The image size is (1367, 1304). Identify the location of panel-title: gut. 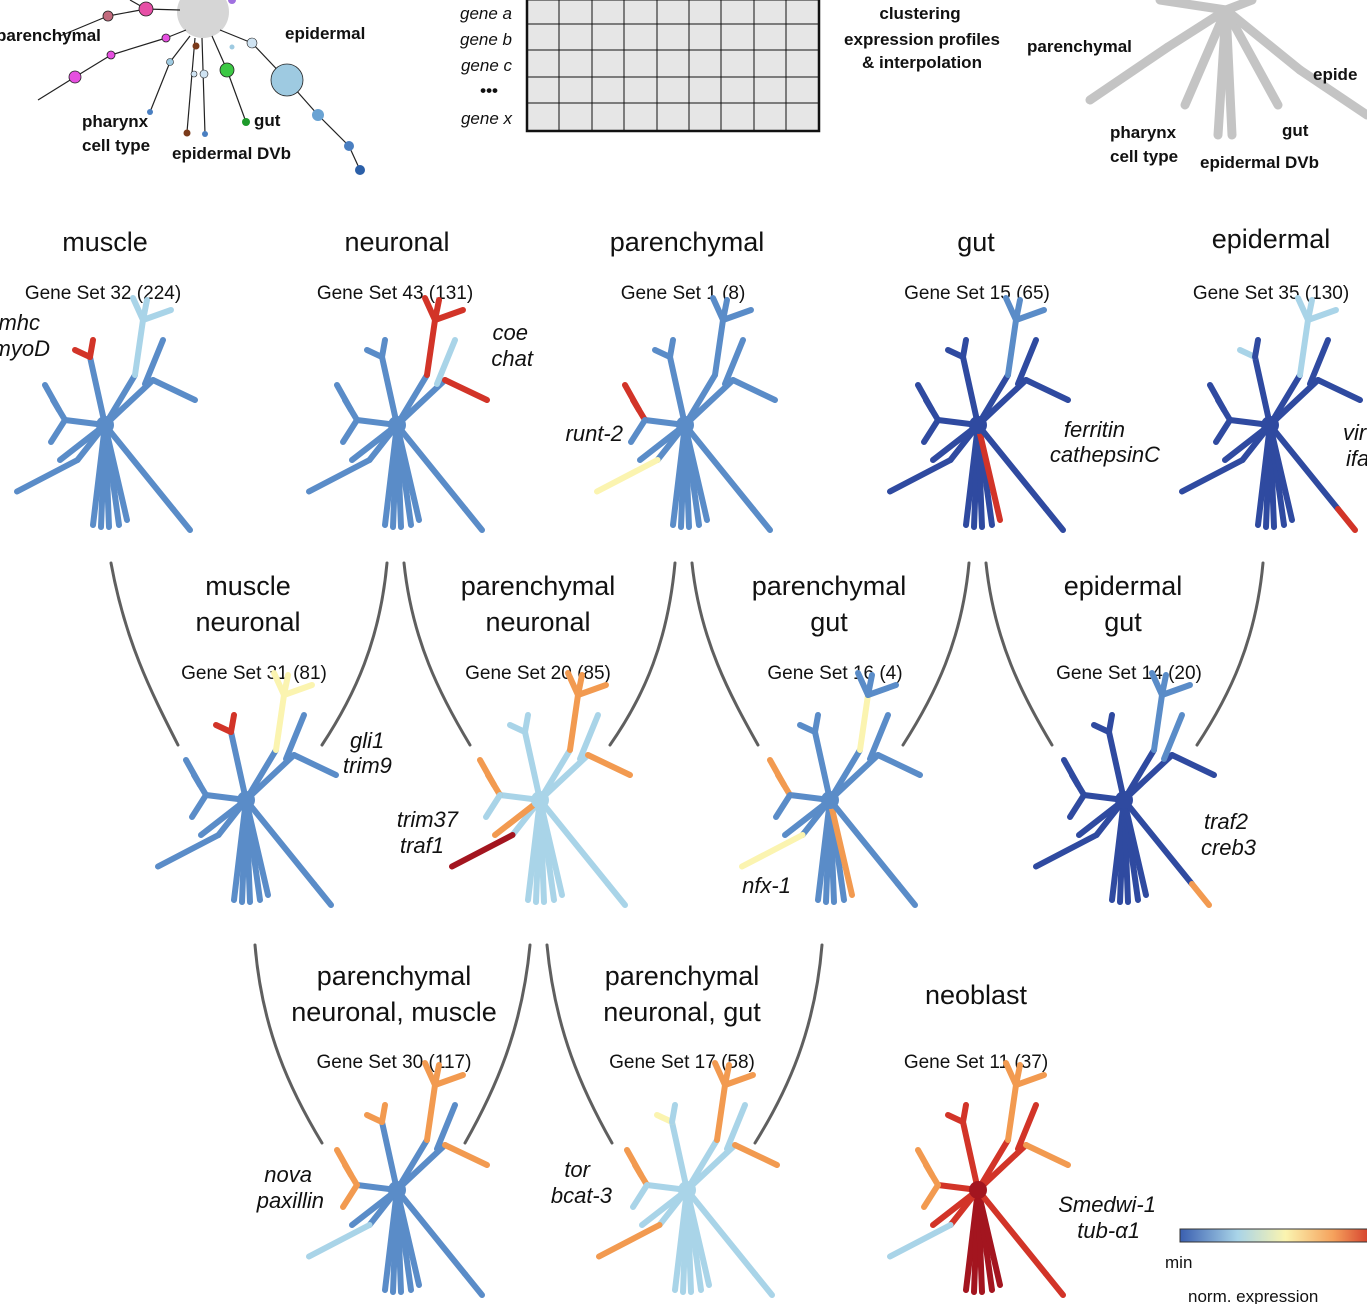
(1123, 622).